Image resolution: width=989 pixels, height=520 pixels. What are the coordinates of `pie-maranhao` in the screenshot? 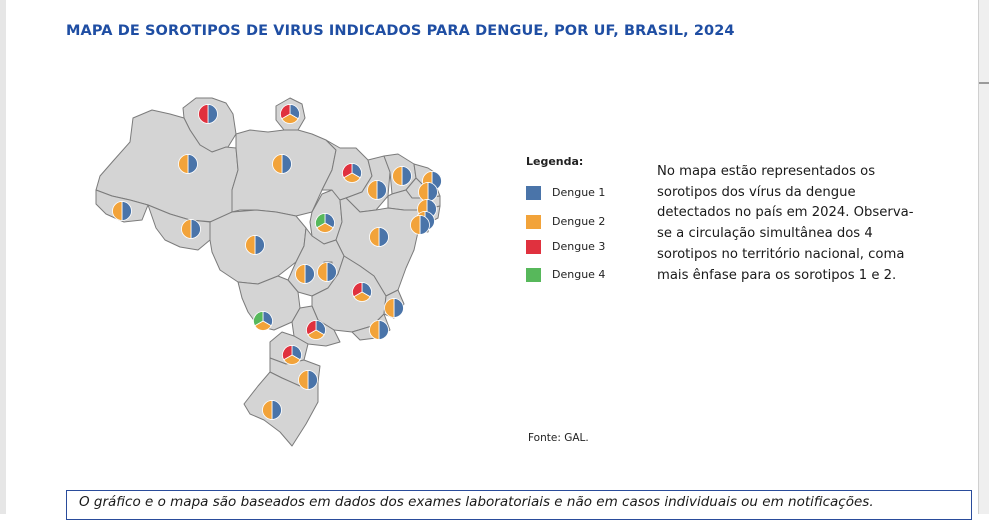 It's located at (352, 173).